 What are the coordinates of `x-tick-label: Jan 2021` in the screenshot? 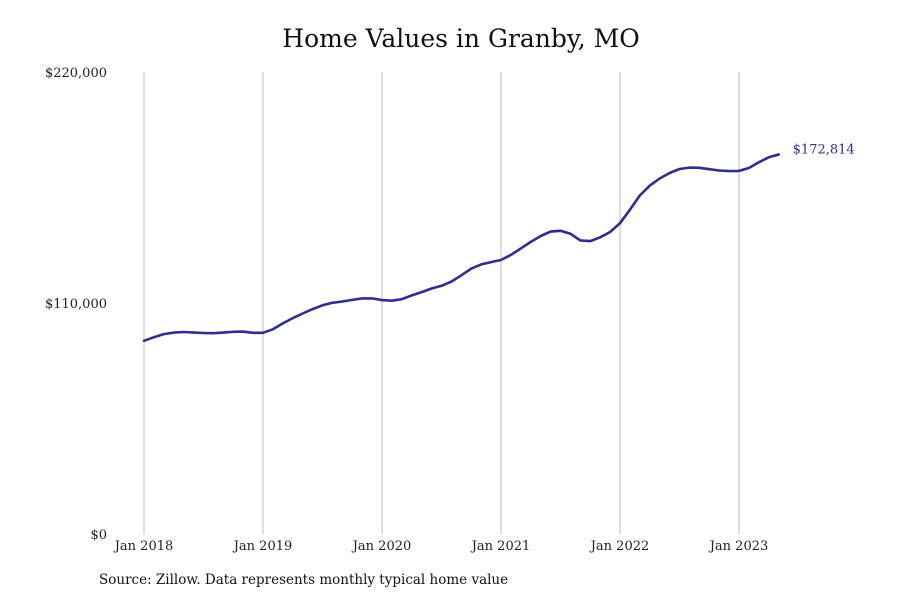 It's located at (500, 546).